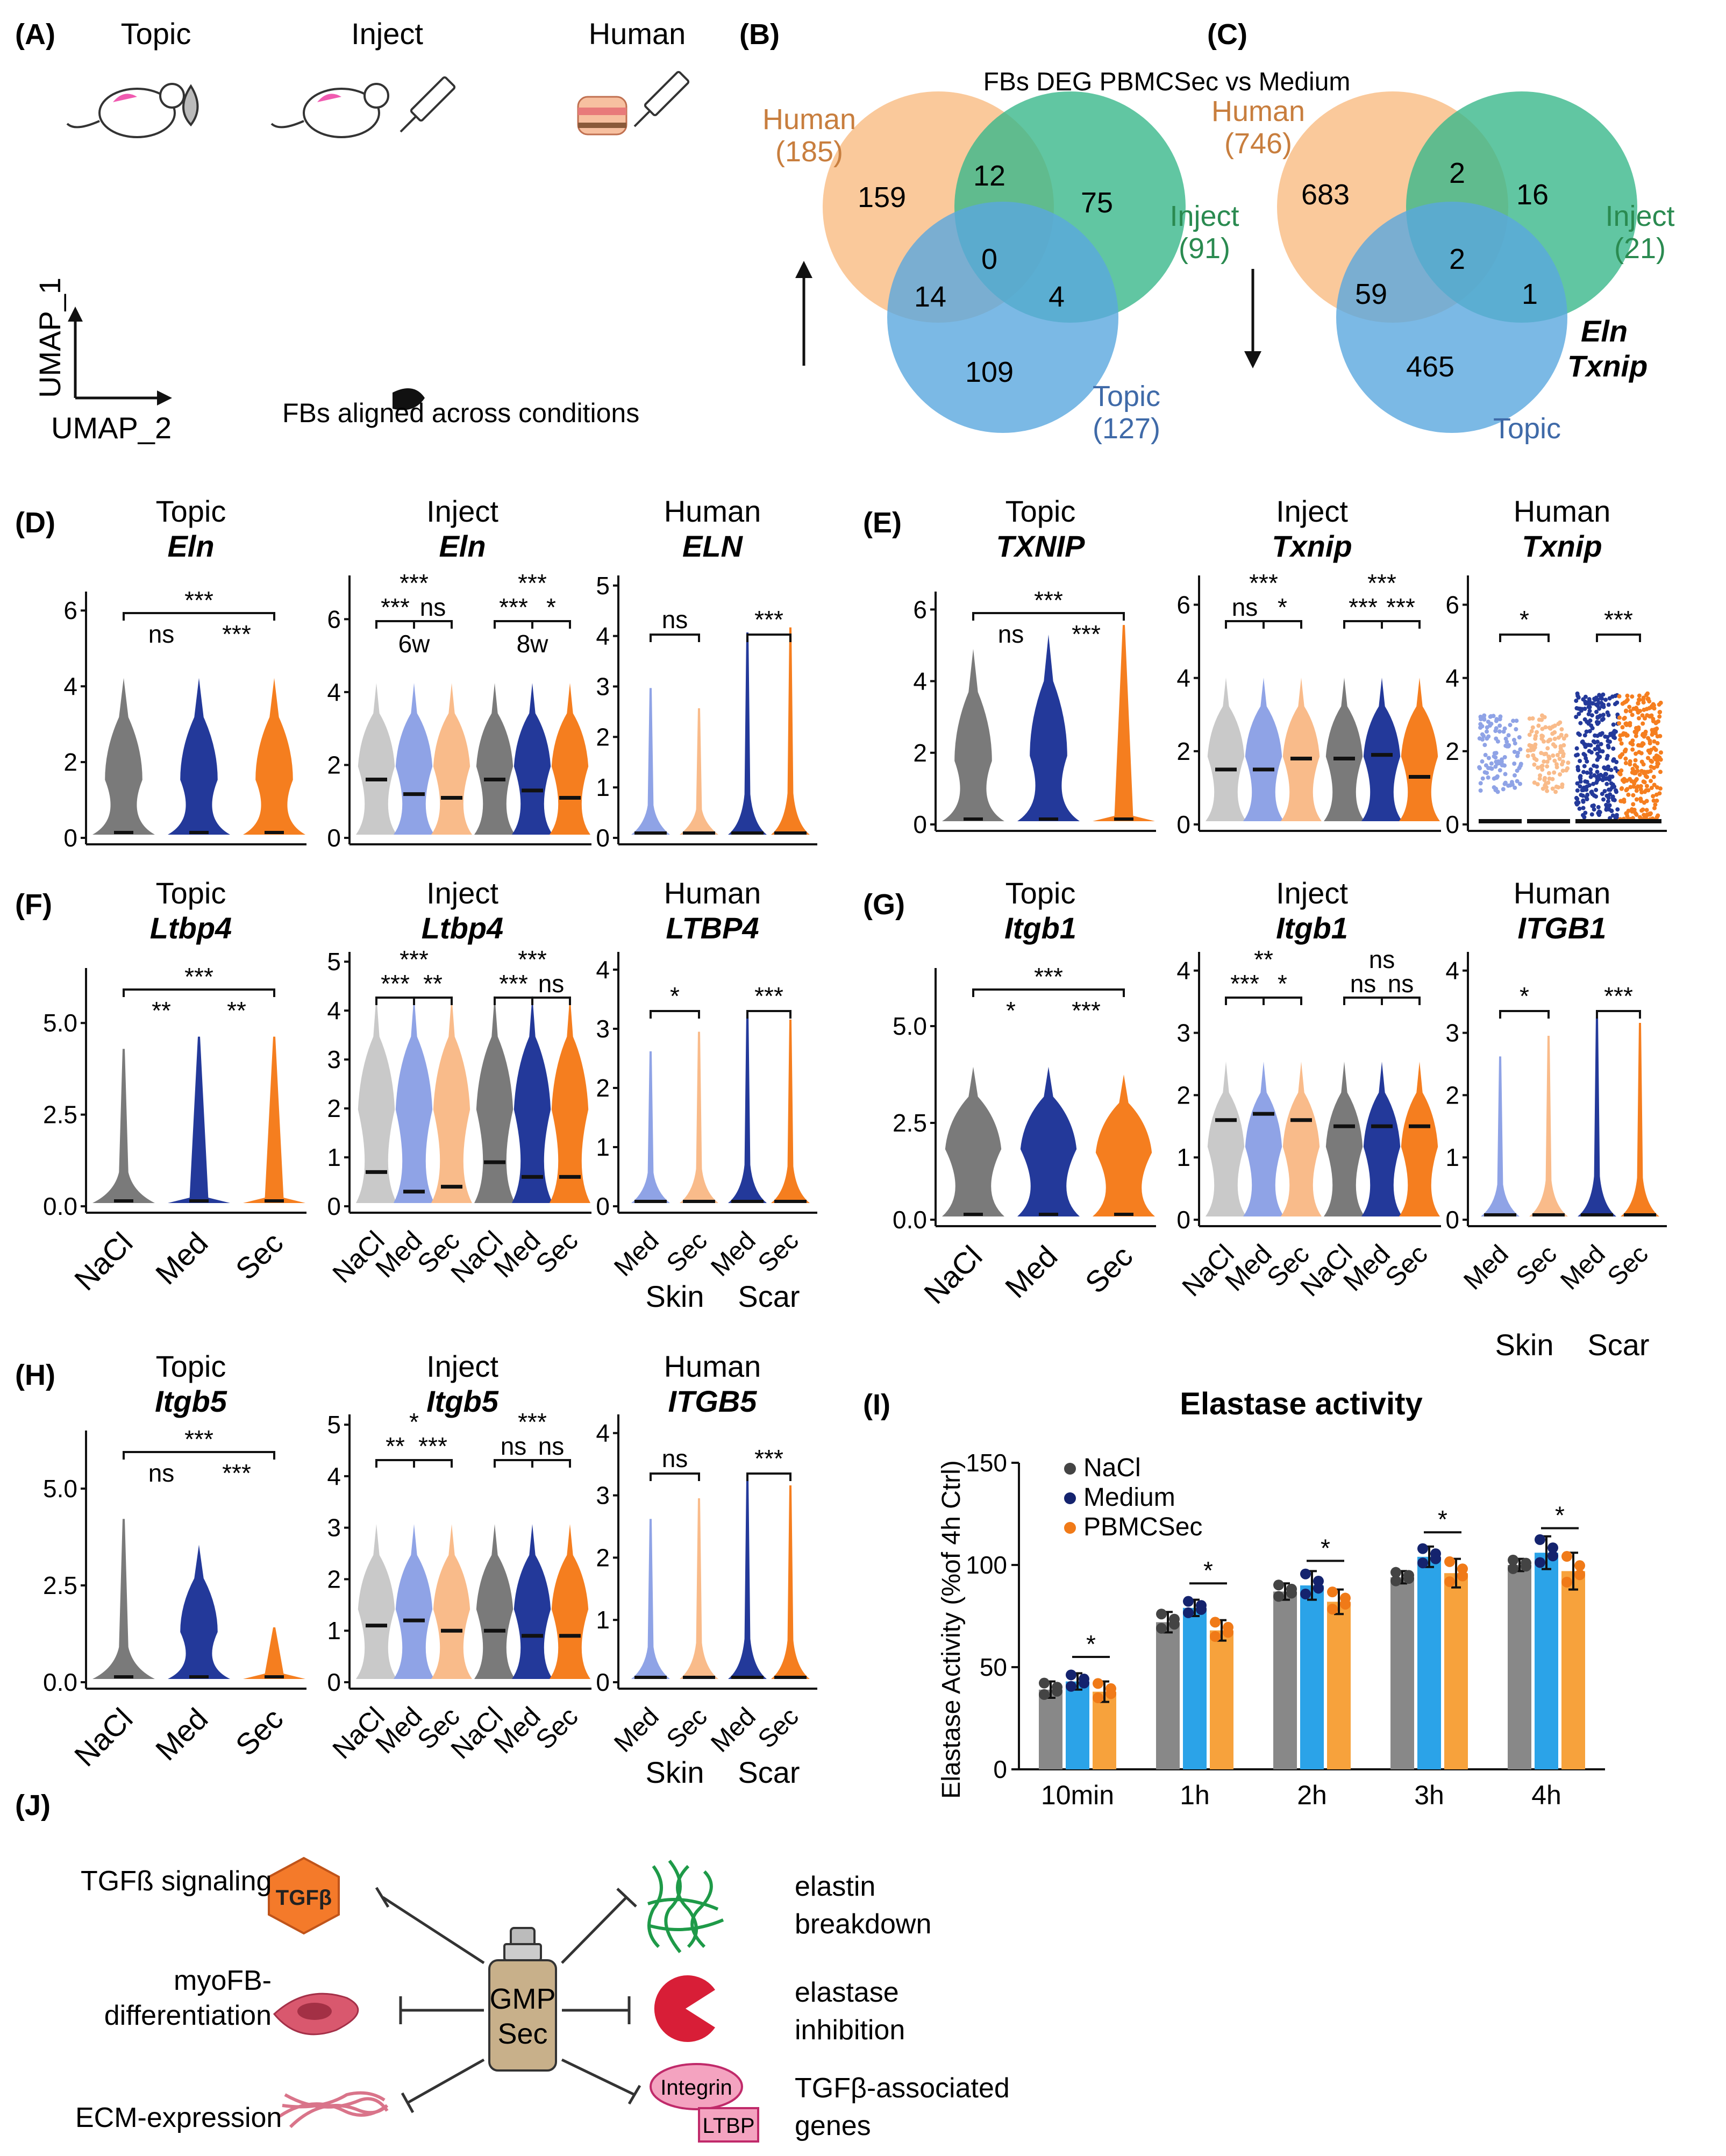 The width and height of the screenshot is (1726, 2156). Describe the element at coordinates (1000, 1769) in the screenshot. I see `bar-y-tick-label-0: 0` at that location.